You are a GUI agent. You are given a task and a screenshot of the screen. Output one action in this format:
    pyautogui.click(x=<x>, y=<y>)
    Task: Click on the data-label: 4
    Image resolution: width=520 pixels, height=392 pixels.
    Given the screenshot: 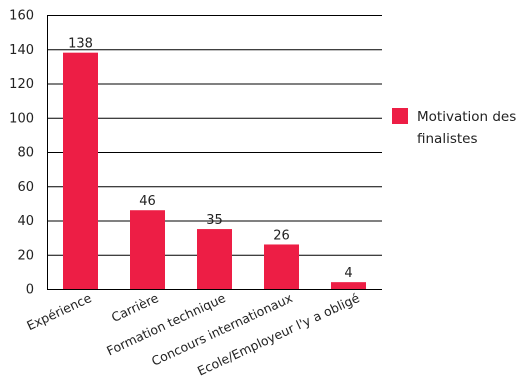 What is the action you would take?
    pyautogui.click(x=348, y=273)
    